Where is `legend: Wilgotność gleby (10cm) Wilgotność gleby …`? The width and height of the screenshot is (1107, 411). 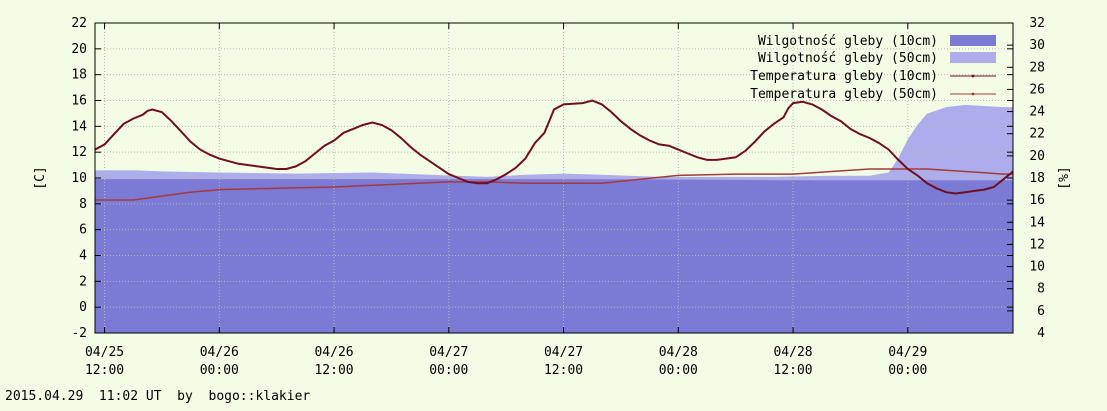
legend: Wilgotność gleby (10cm) Wilgotność gleby … is located at coordinates (873, 68).